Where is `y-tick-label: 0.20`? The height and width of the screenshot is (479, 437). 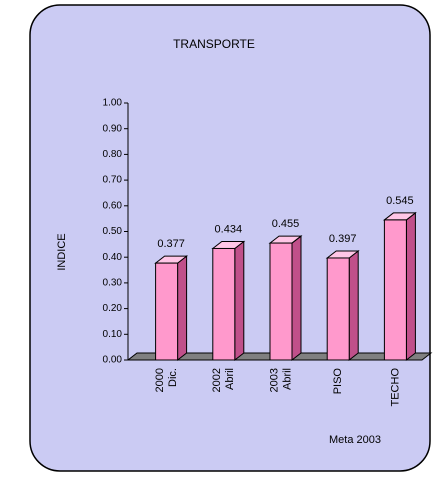 y-tick-label: 0.20 is located at coordinates (113, 308).